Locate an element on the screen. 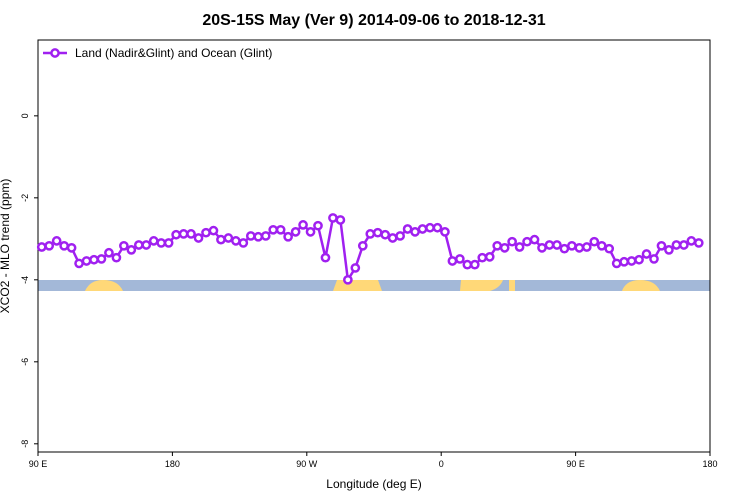 Image resolution: width=750 pixels, height=500 pixels. y-tick-label: -6 is located at coordinates (25, 362).